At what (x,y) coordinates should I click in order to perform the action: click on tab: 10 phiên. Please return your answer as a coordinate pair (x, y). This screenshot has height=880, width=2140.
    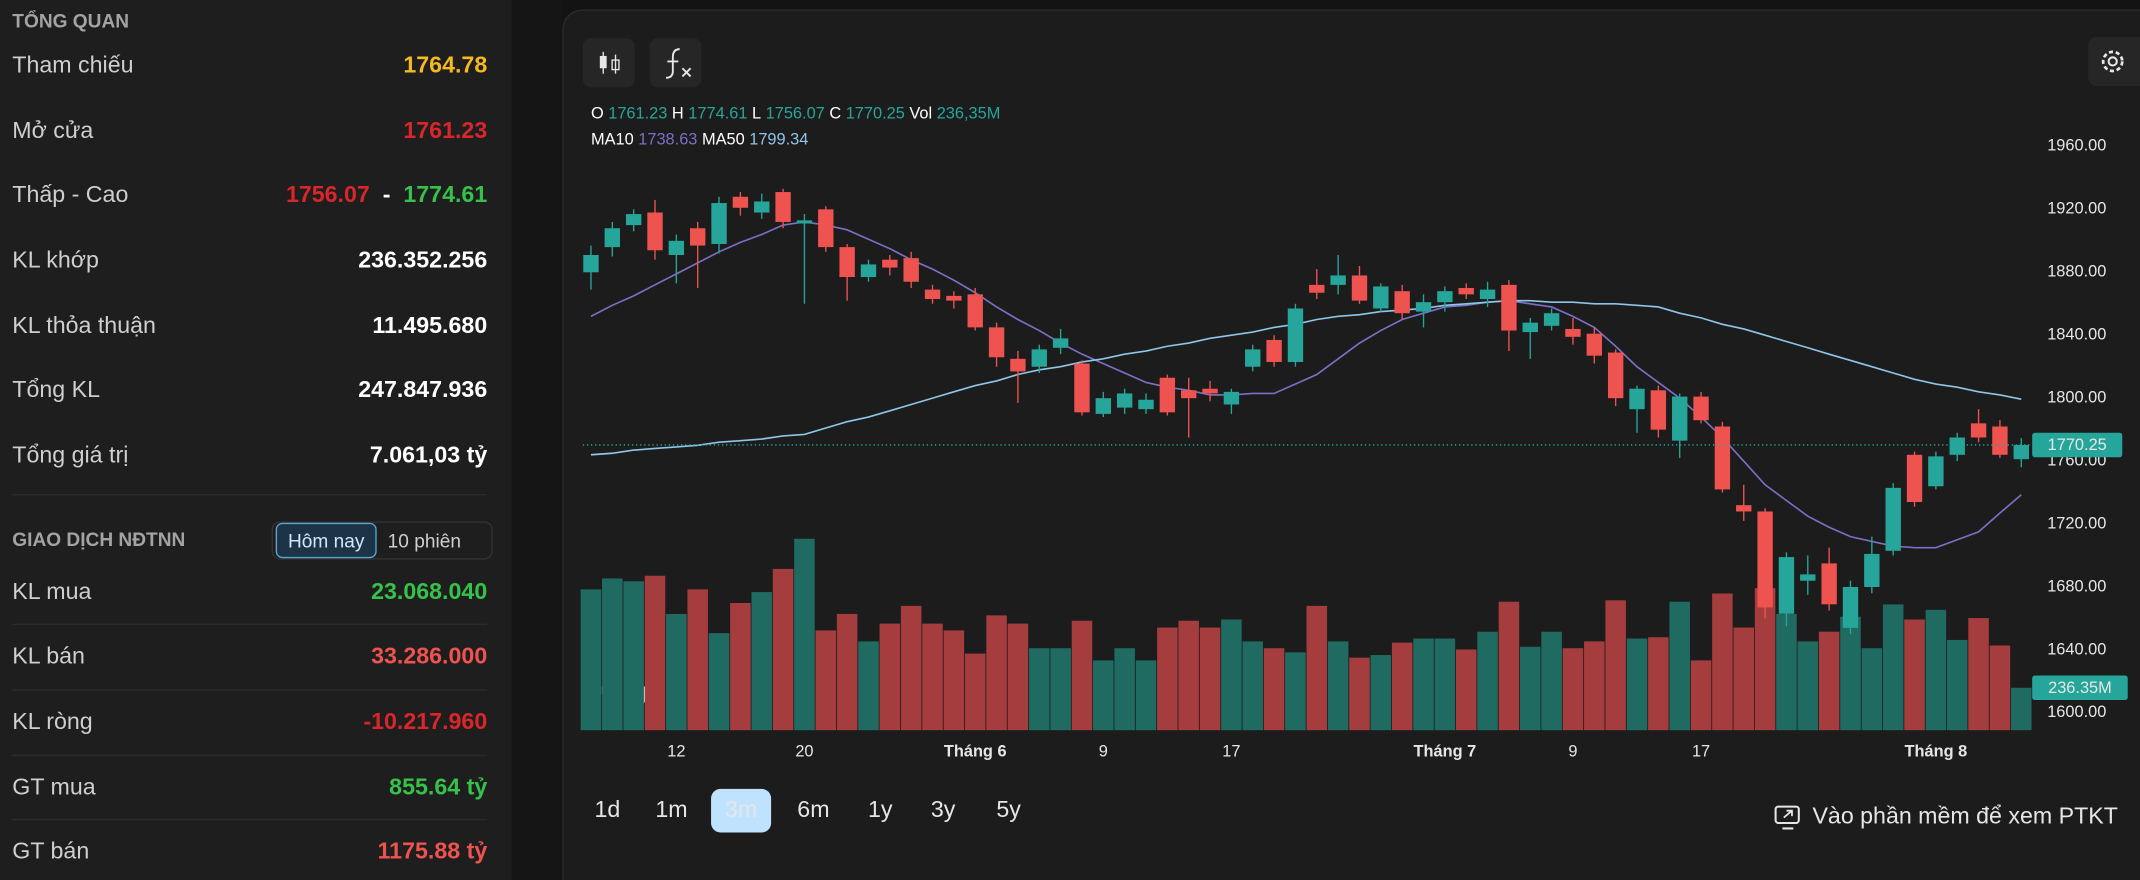
    Looking at the image, I should click on (424, 540).